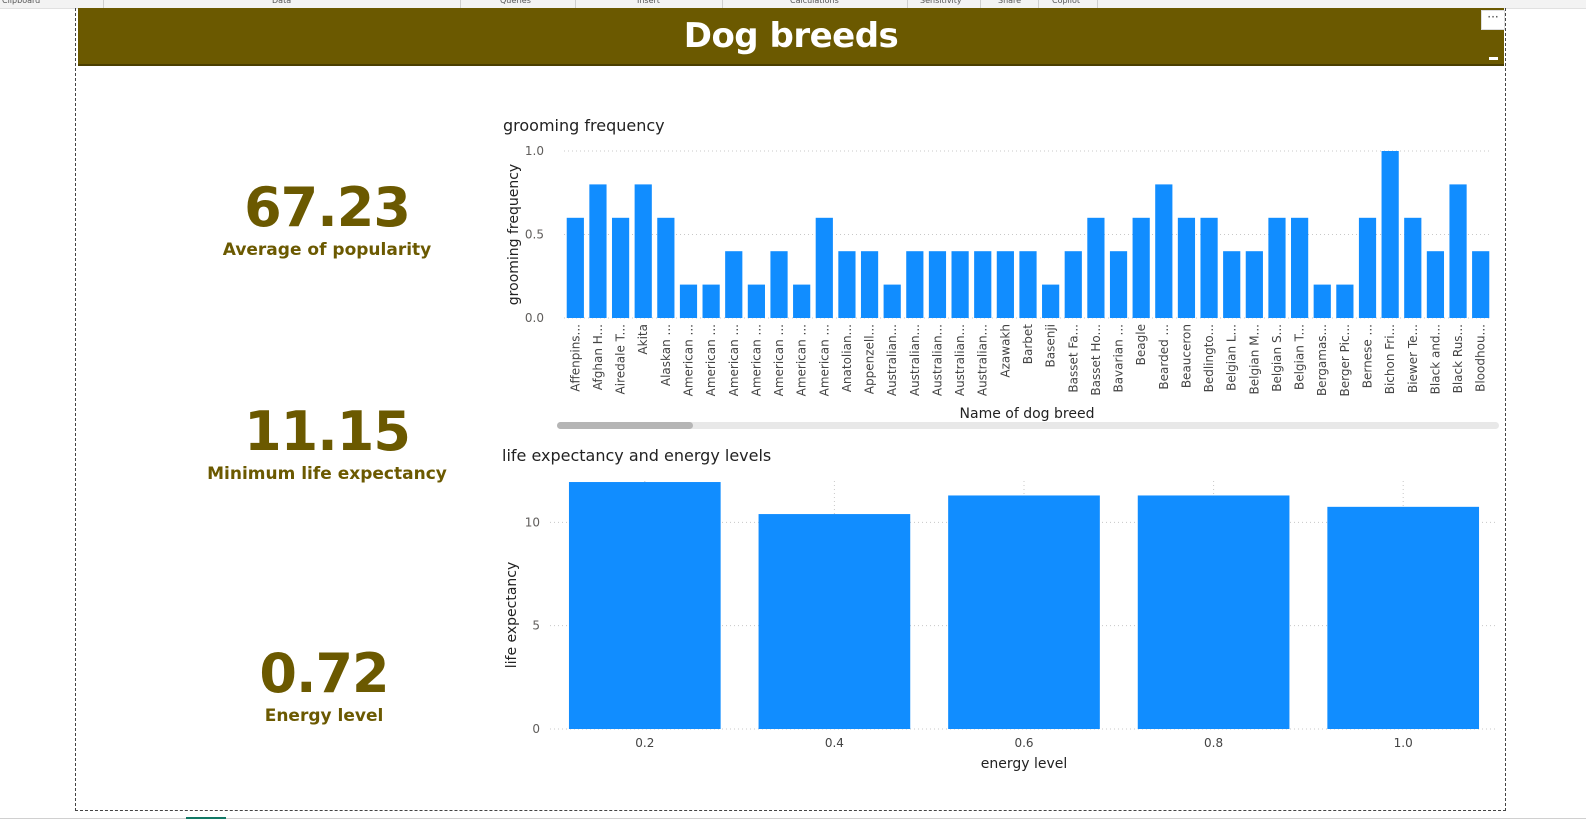 The height and width of the screenshot is (828, 1586). Describe the element at coordinates (1023, 743) in the screenshot. I see `x-tick-label: 0.6` at that location.